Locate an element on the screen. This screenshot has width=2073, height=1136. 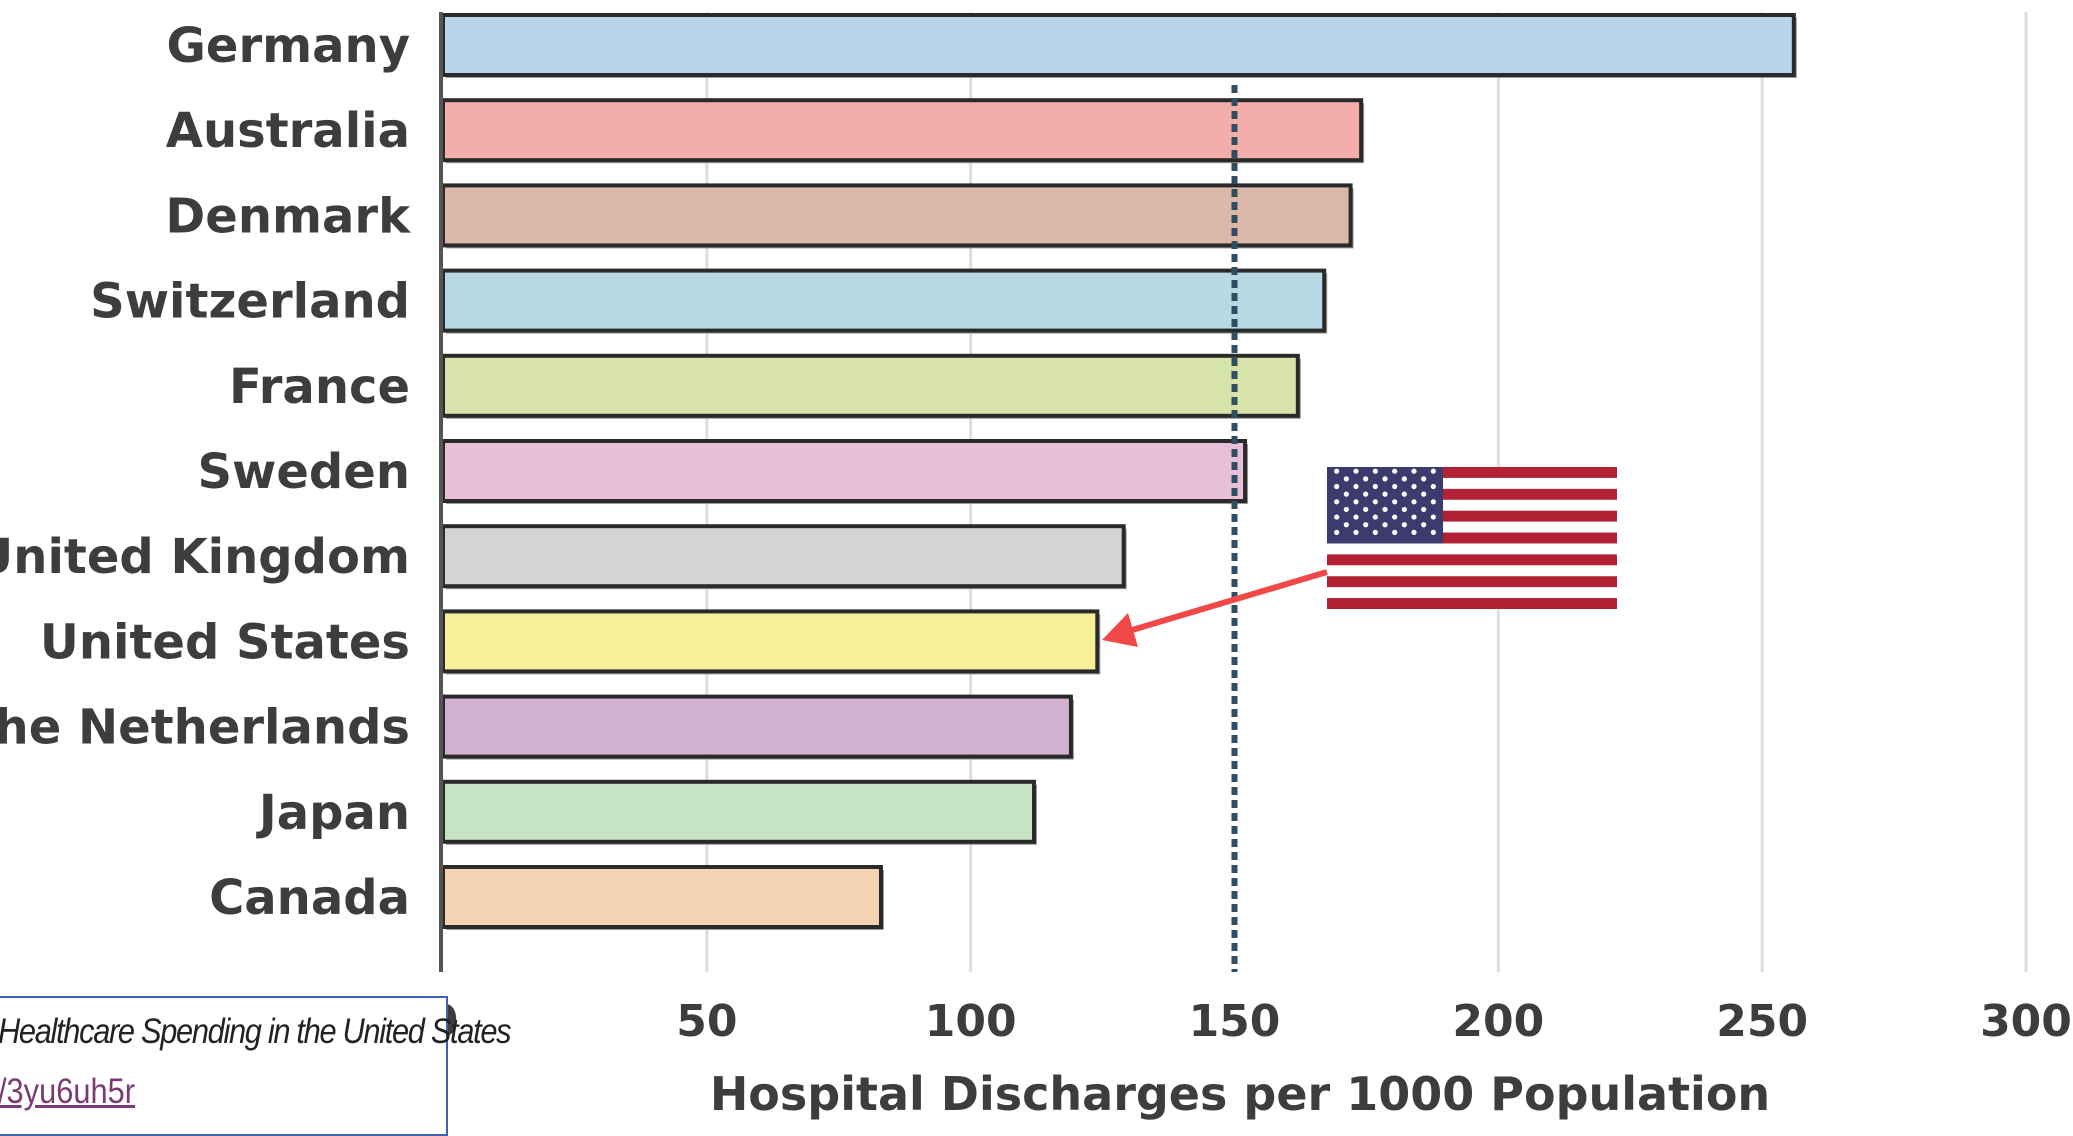
annotation-arrow is located at coordinates (1215, 608).